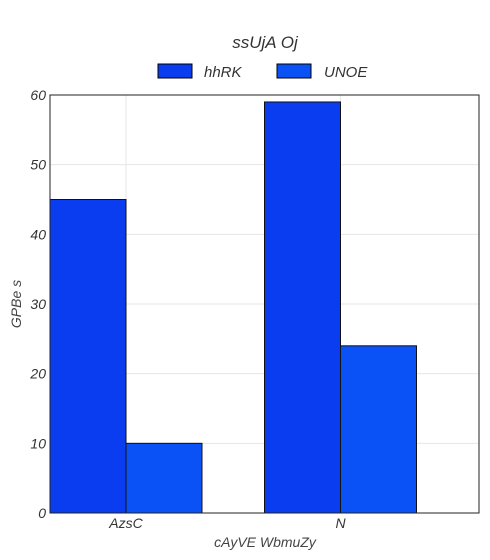 This screenshot has width=490, height=560. Describe the element at coordinates (346, 72) in the screenshot. I see `legend-label-unoe: UNOE` at that location.